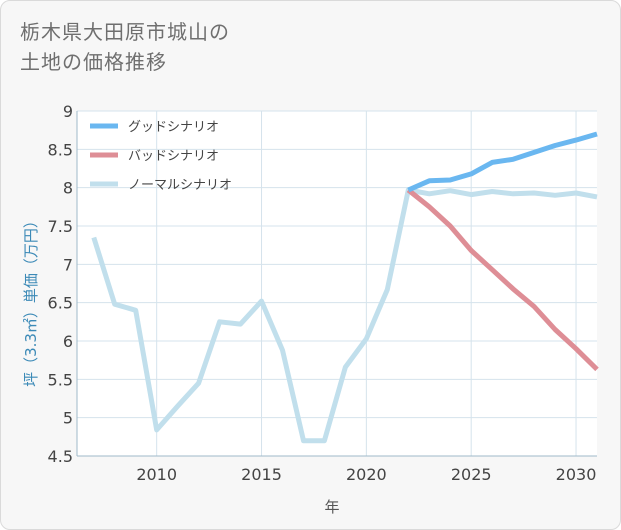 The width and height of the screenshot is (621, 530). Describe the element at coordinates (68, 111) in the screenshot. I see `y-tick-label: 9` at that location.